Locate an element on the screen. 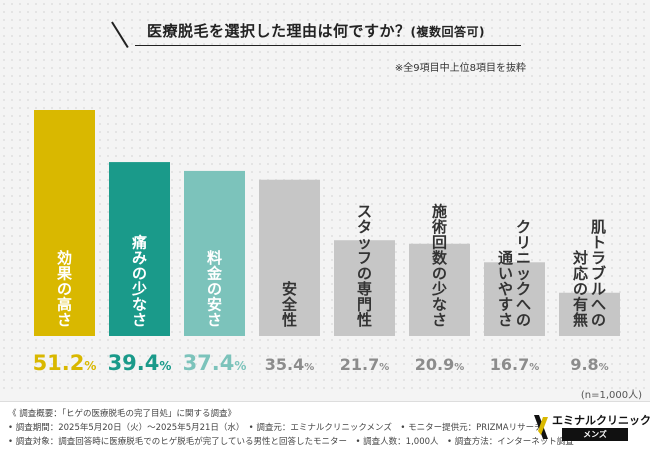 This screenshot has height=451, width=650. chart-title: 医療脱毛を選択した理由は何ですか？(複数回答可) is located at coordinates (316, 30).